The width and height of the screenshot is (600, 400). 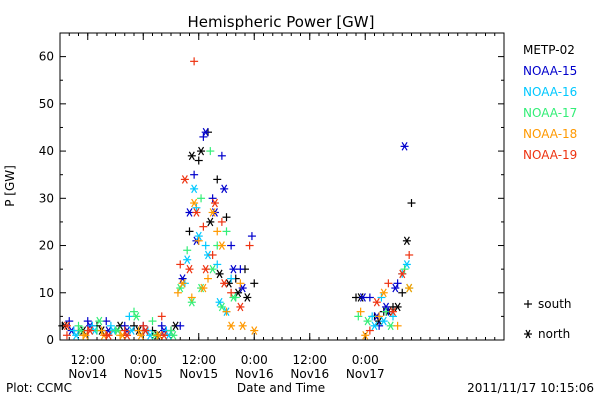 What do you see at coordinates (549, 50) in the screenshot?
I see `legend-entry-metp-02: METP-02` at bounding box center [549, 50].